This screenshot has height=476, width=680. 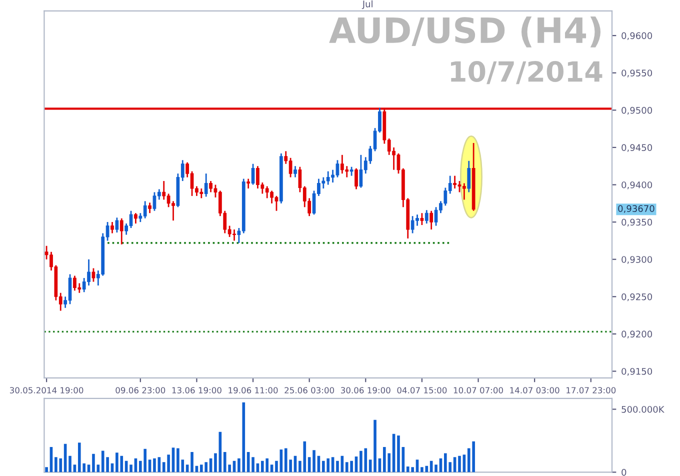 I want to click on text: 0,93670, so click(x=636, y=209).